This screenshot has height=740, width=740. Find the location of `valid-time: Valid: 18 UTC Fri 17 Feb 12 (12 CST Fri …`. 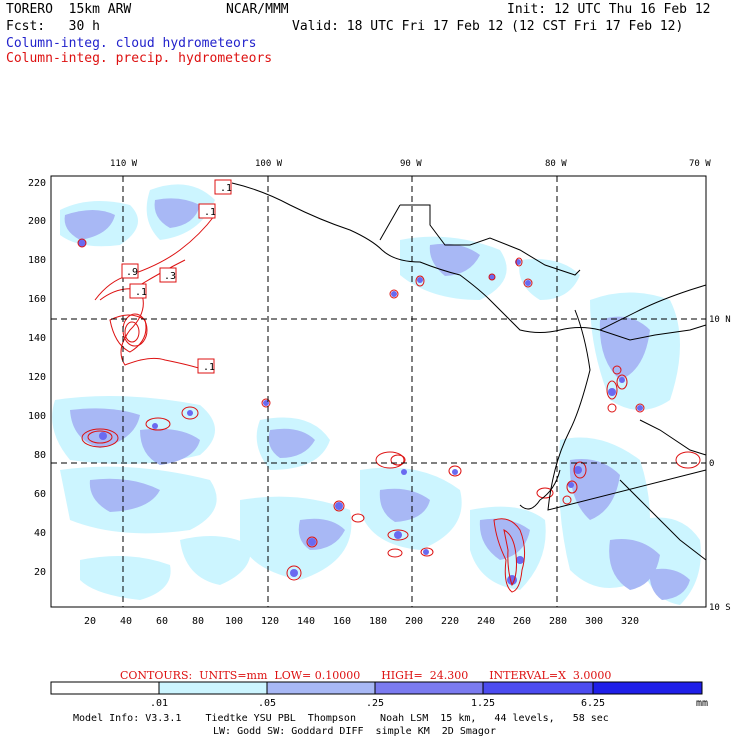

valid-time: Valid: 18 UTC Fri 17 Feb 12 (12 CST Fri … is located at coordinates (488, 26).